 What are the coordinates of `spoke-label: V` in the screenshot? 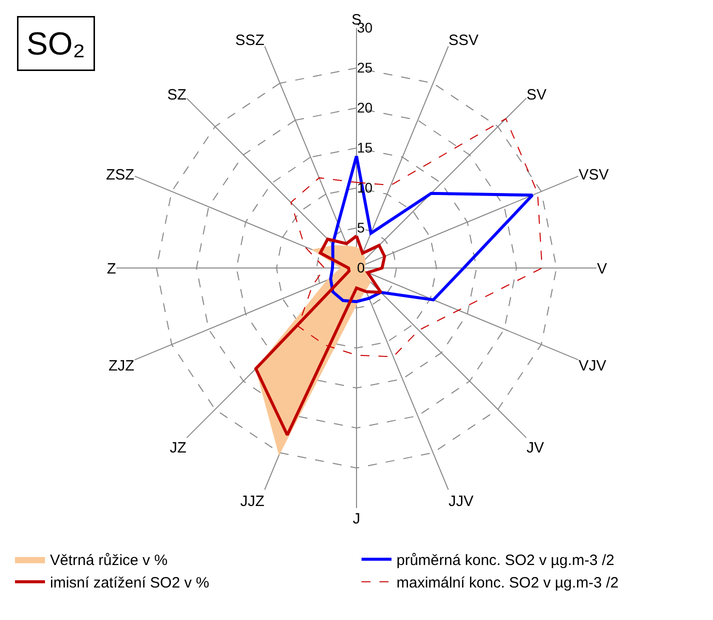 It's located at (602, 269).